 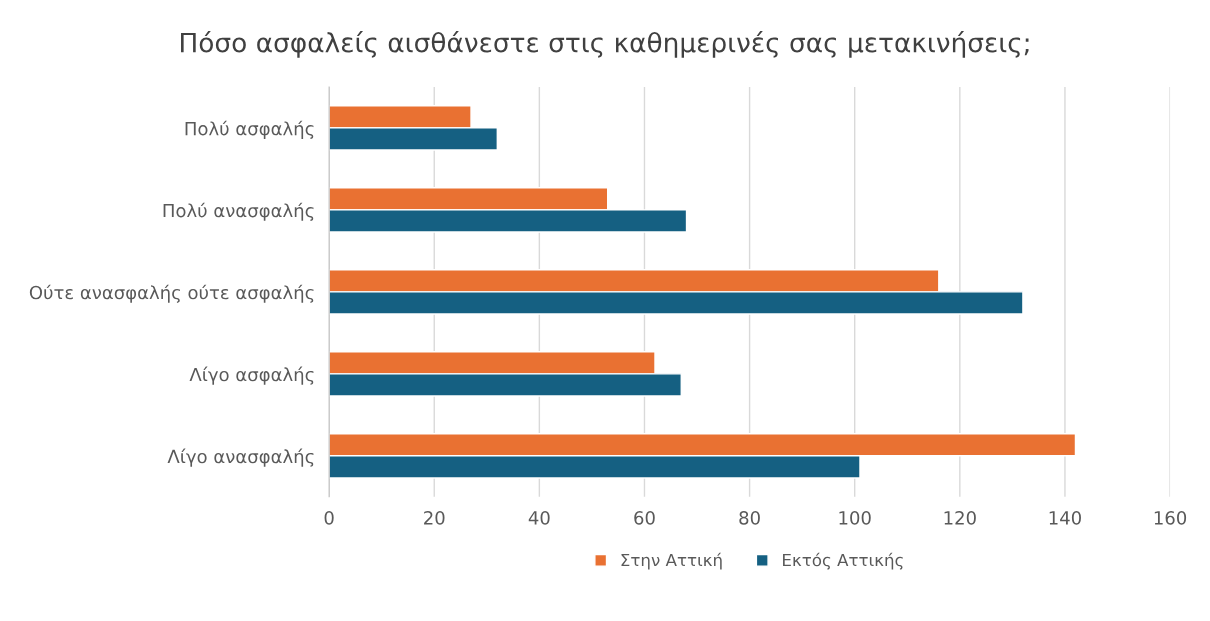 What do you see at coordinates (749, 518) in the screenshot?
I see `x-tick-label: 80` at bounding box center [749, 518].